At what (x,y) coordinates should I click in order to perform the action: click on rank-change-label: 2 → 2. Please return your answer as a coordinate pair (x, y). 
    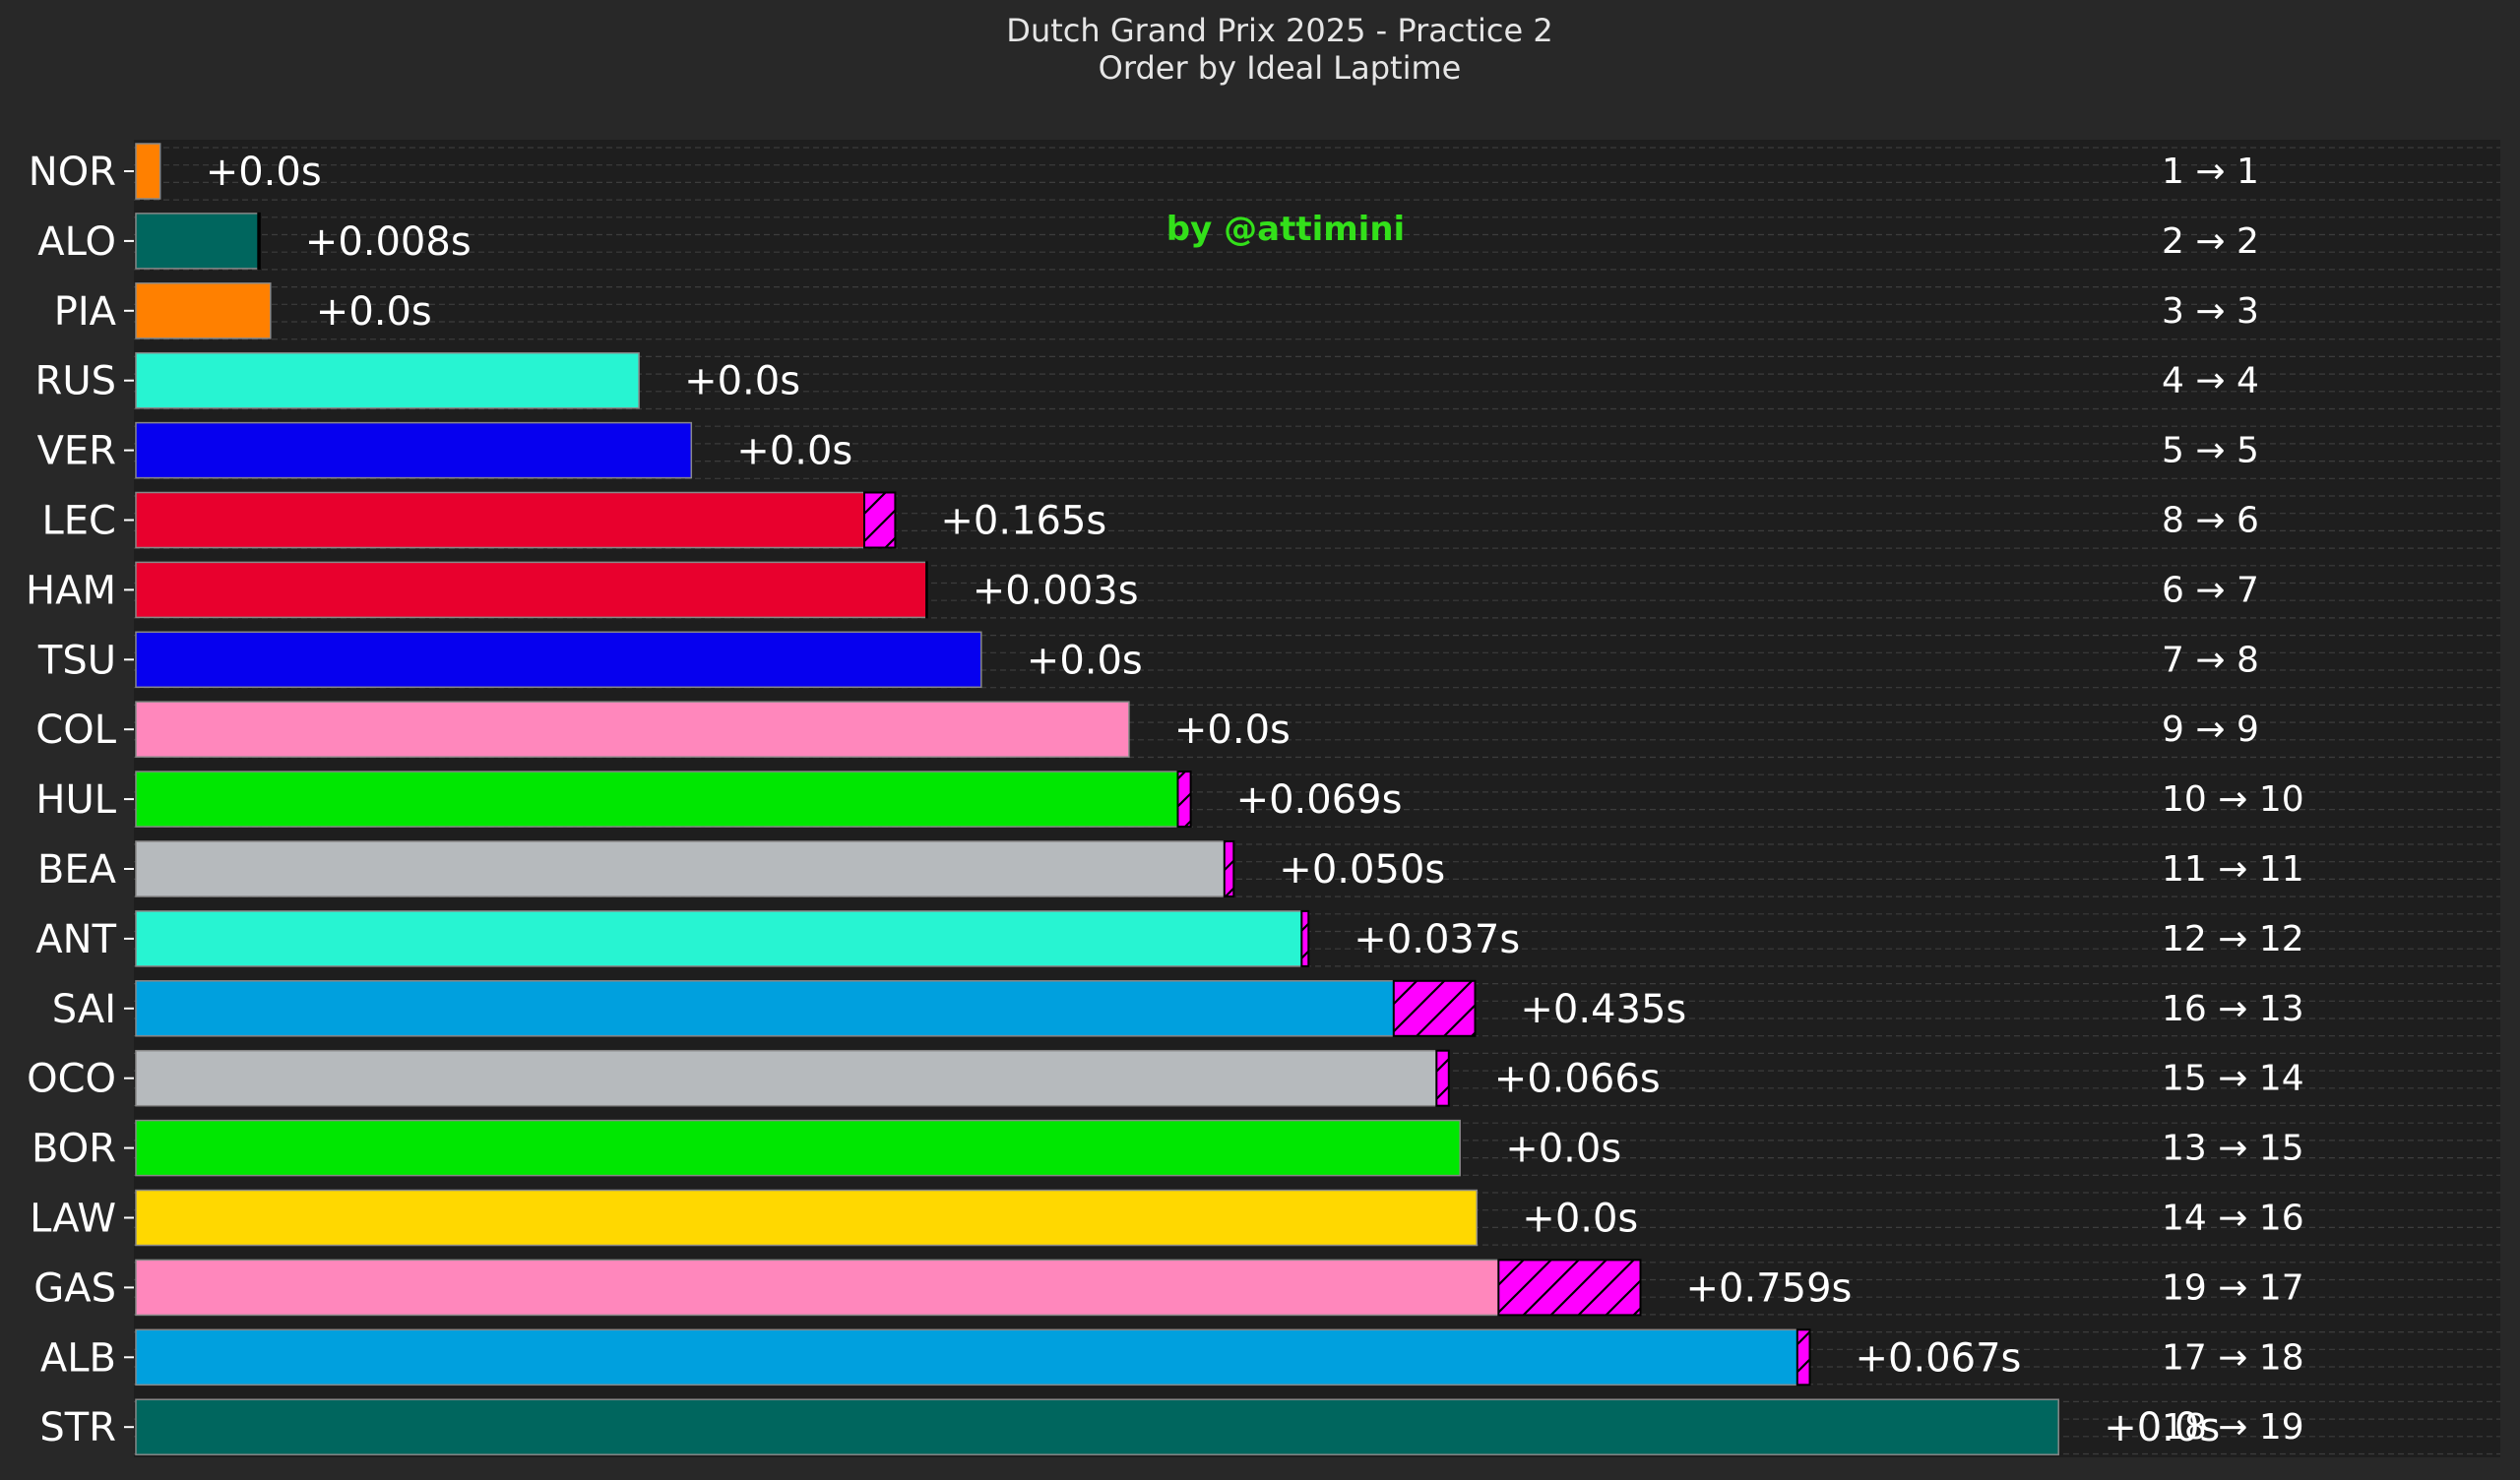
    Looking at the image, I should click on (2210, 242).